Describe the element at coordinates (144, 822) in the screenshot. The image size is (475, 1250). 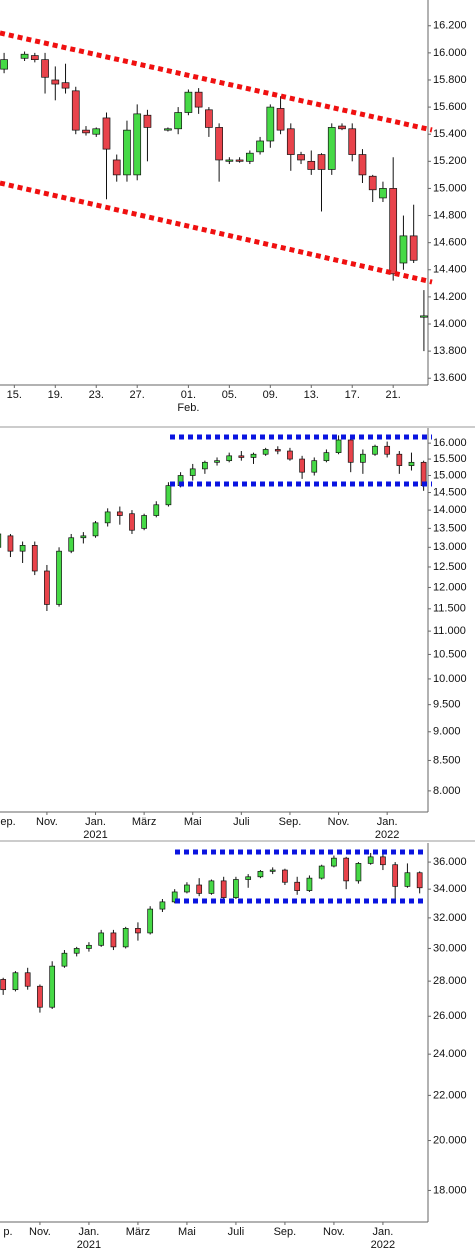
I see `x-tick-label: März` at that location.